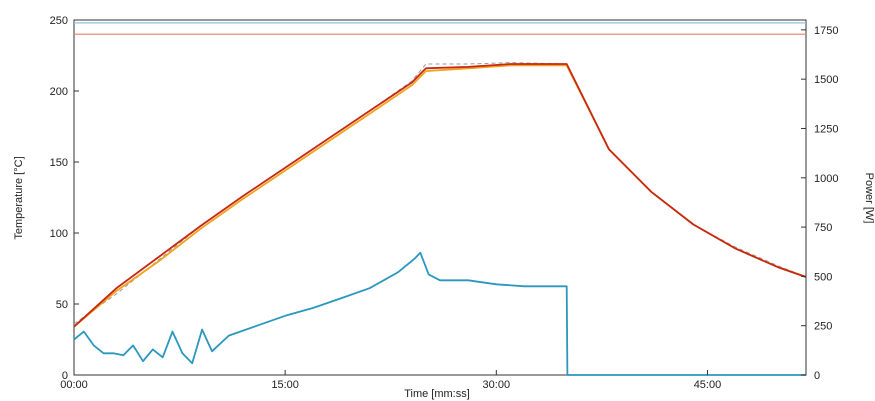 The width and height of the screenshot is (875, 401). Describe the element at coordinates (826, 179) in the screenshot. I see `y2-tick-label: 1000` at that location.